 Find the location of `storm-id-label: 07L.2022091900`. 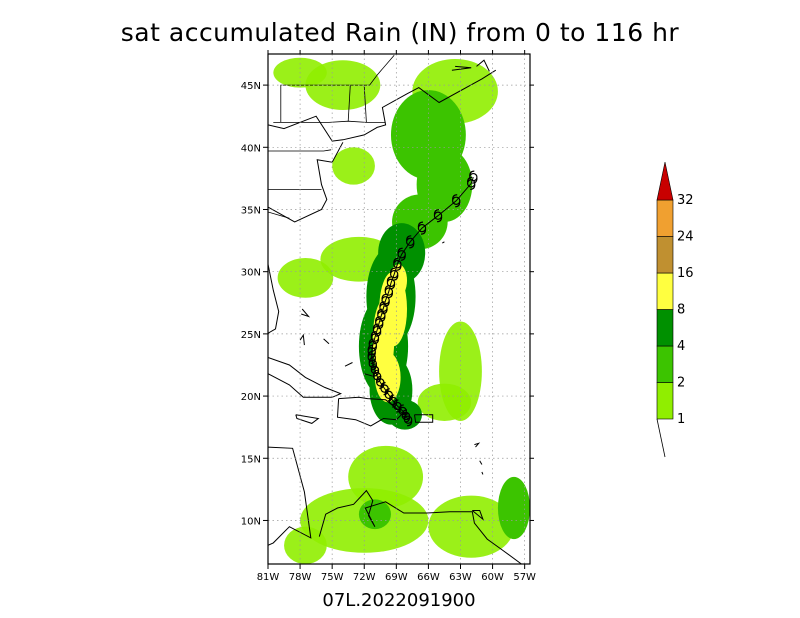

storm-id-label: 07L.2022091900 is located at coordinates (399, 600).